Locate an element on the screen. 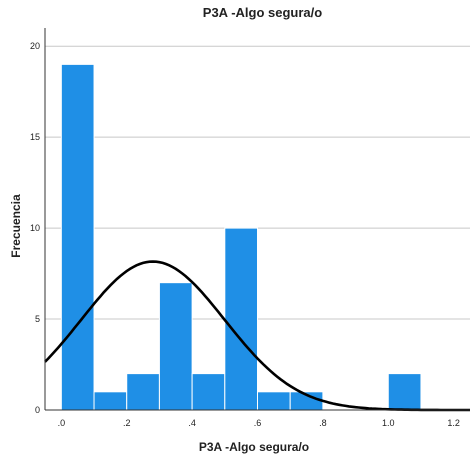 This screenshot has width=475, height=465. x-tick-label: .6 is located at coordinates (258, 423).